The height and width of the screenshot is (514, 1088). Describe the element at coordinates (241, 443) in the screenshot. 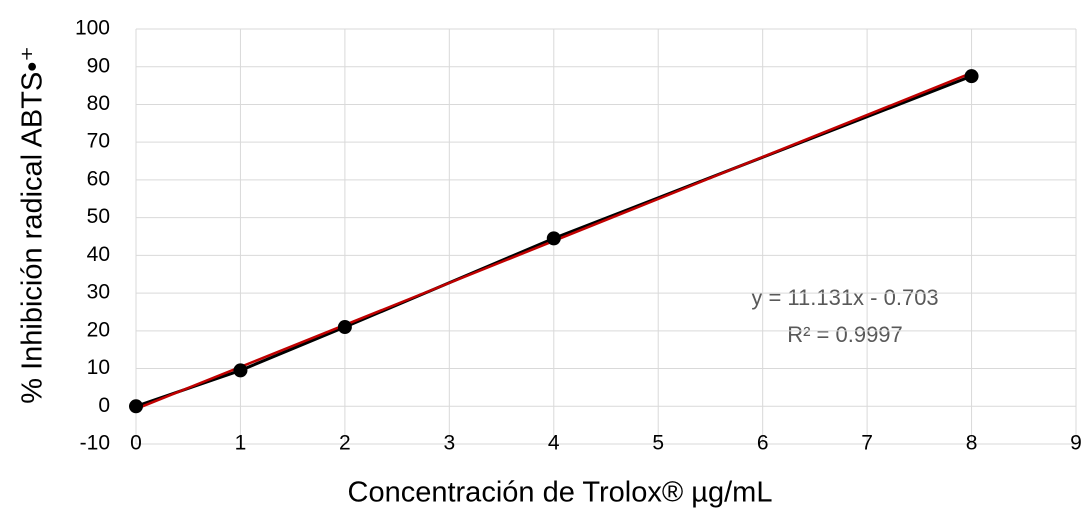

I see `x-tick-label: 1` at that location.